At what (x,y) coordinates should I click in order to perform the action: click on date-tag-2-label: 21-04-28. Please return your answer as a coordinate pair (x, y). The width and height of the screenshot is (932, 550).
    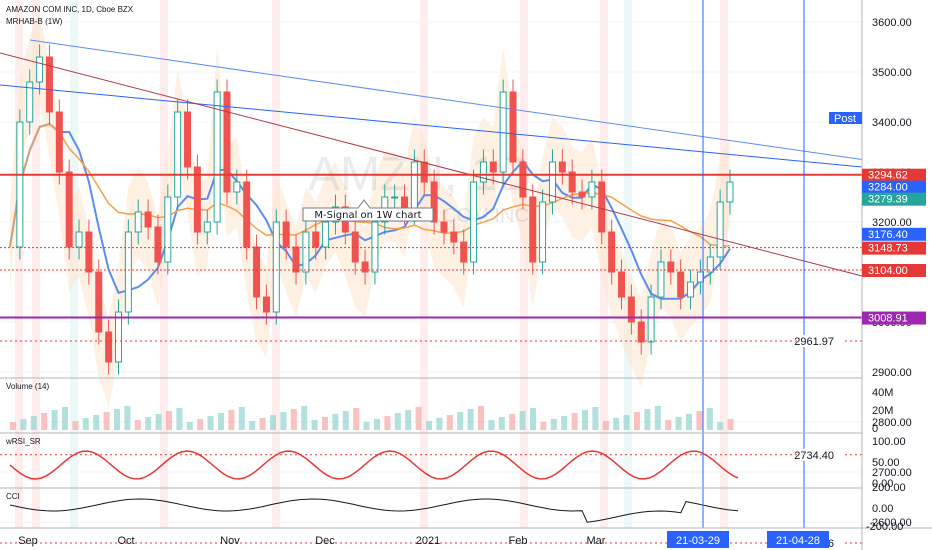
    Looking at the image, I should click on (798, 541).